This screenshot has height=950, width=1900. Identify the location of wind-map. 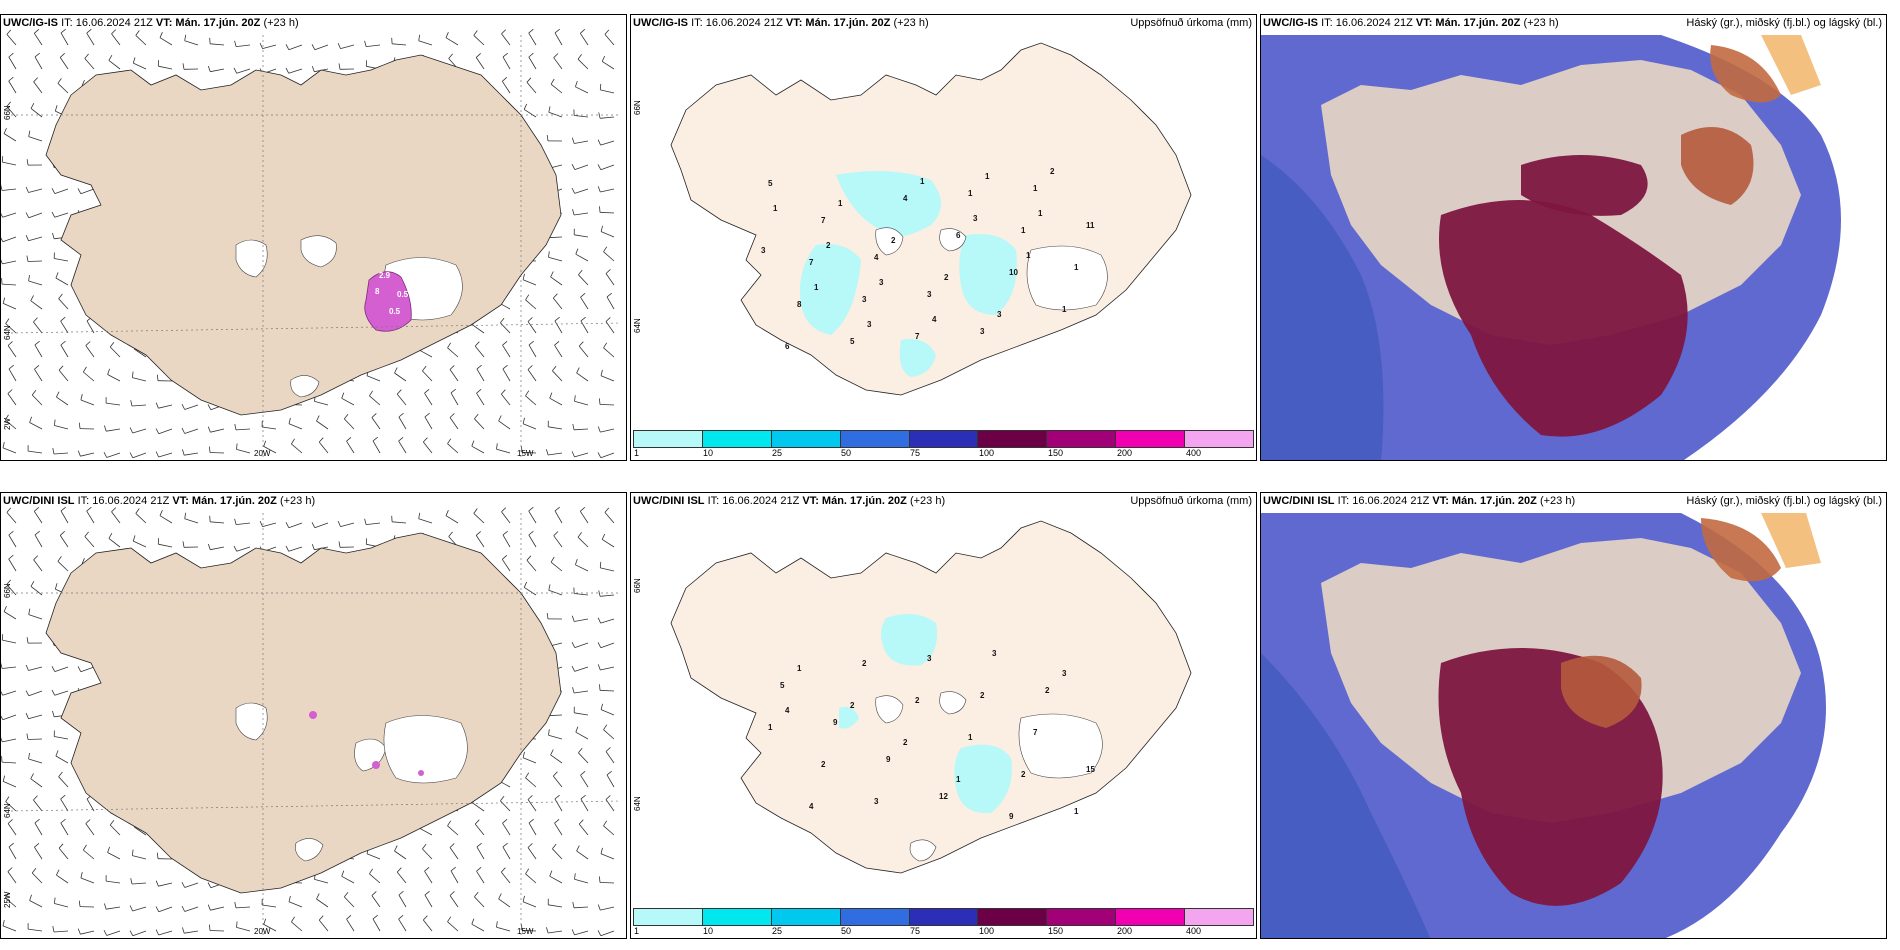
(311, 722).